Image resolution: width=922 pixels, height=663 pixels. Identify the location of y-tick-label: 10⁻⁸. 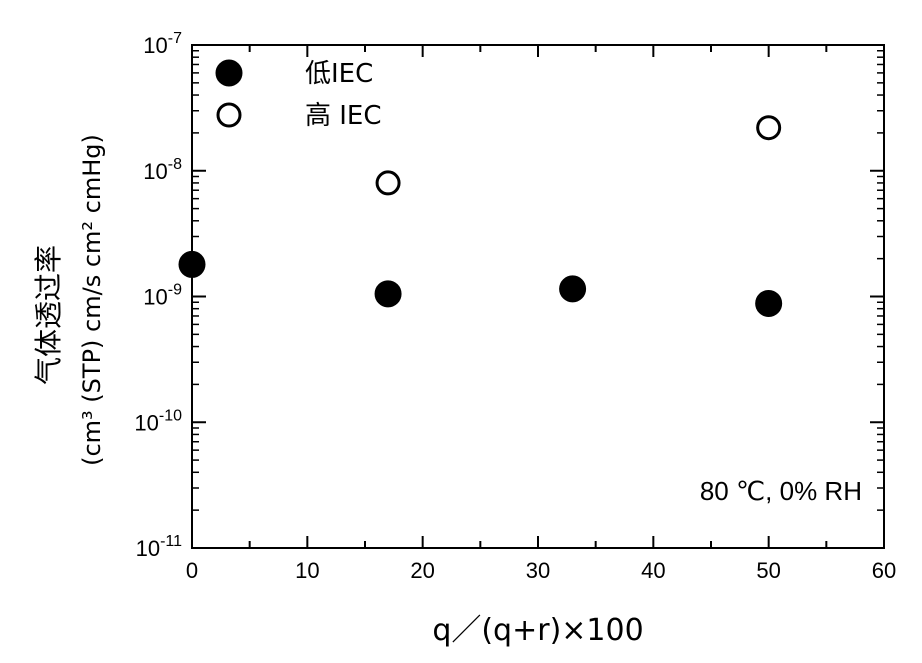
(162, 170).